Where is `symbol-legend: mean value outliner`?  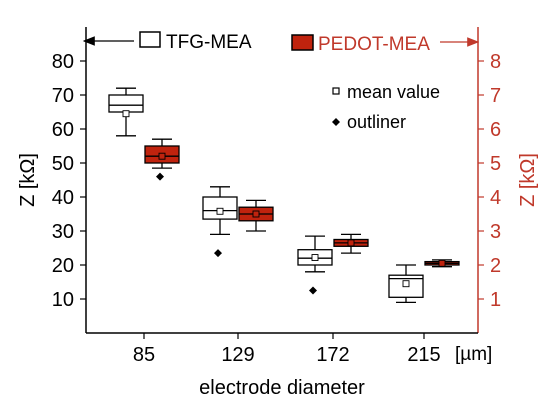 symbol-legend: mean value outliner is located at coordinates (386, 107).